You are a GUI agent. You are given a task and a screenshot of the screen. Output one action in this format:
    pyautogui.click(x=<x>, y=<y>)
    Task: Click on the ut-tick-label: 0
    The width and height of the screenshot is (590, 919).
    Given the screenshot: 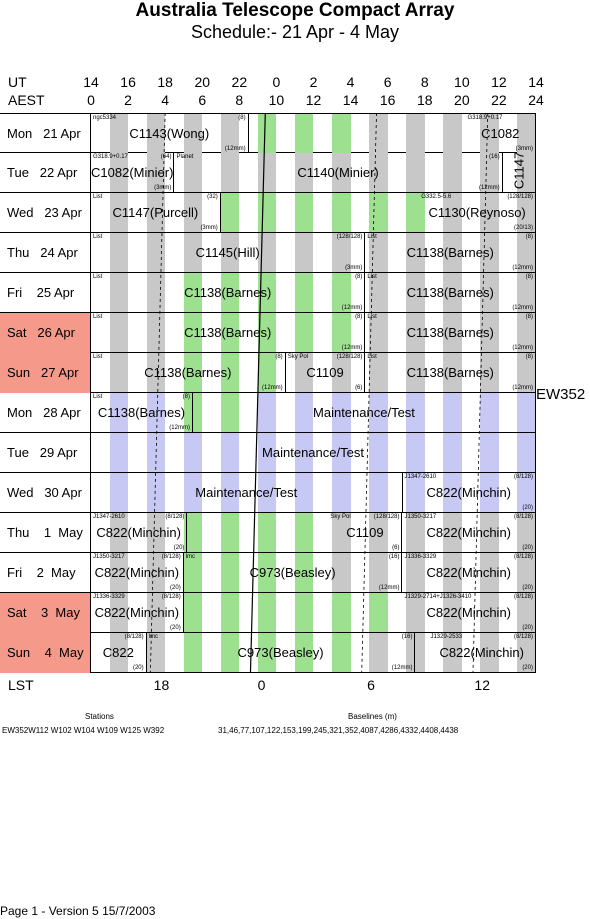 What is the action you would take?
    pyautogui.click(x=276, y=82)
    